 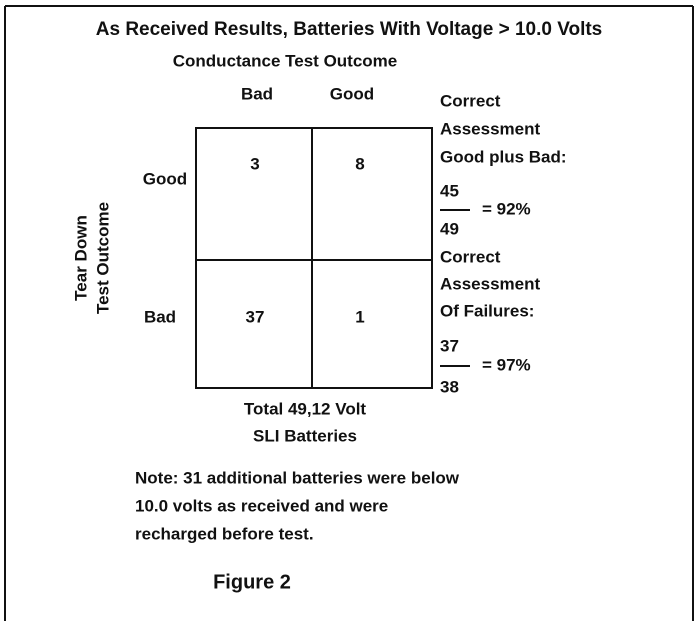 I want to click on note: Note: 31 additional batteries were below, so click(x=297, y=477).